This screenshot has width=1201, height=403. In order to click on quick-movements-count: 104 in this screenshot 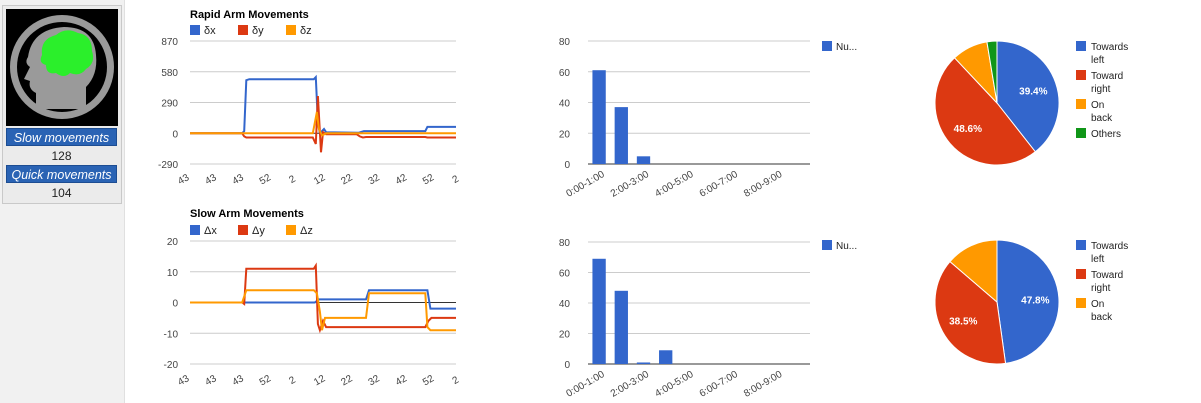, I will do `click(61, 193)`.